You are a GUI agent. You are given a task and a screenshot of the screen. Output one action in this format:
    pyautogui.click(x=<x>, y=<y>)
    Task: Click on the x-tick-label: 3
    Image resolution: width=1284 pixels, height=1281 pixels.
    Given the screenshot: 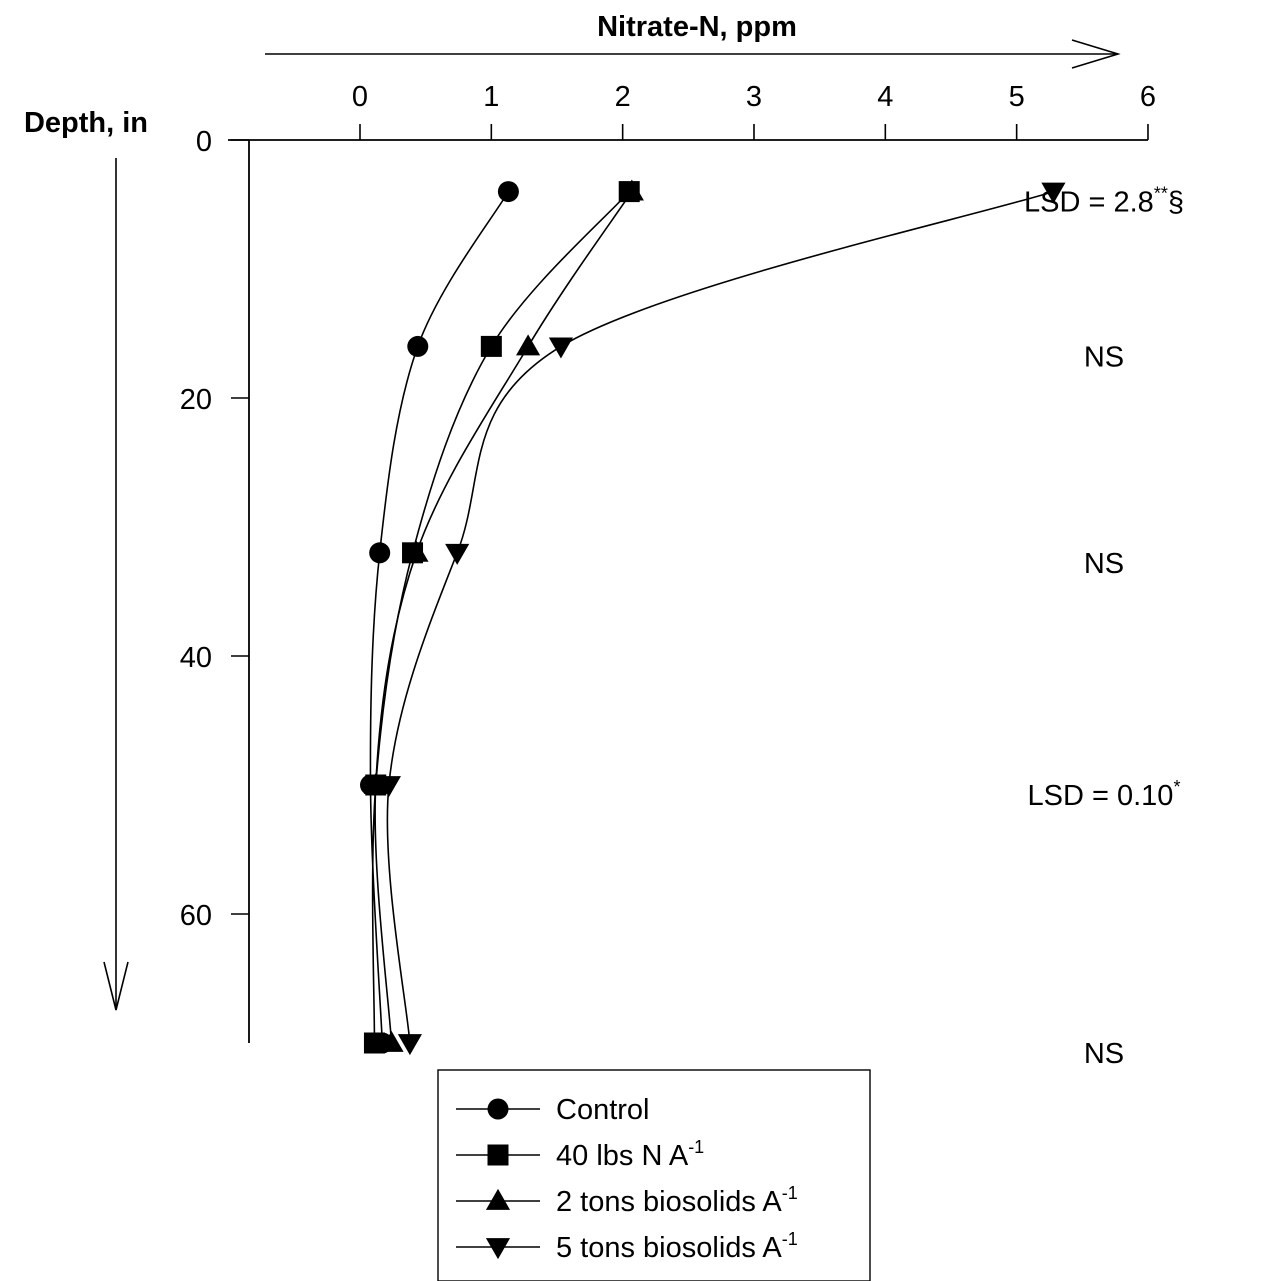 What is the action you would take?
    pyautogui.click(x=754, y=97)
    